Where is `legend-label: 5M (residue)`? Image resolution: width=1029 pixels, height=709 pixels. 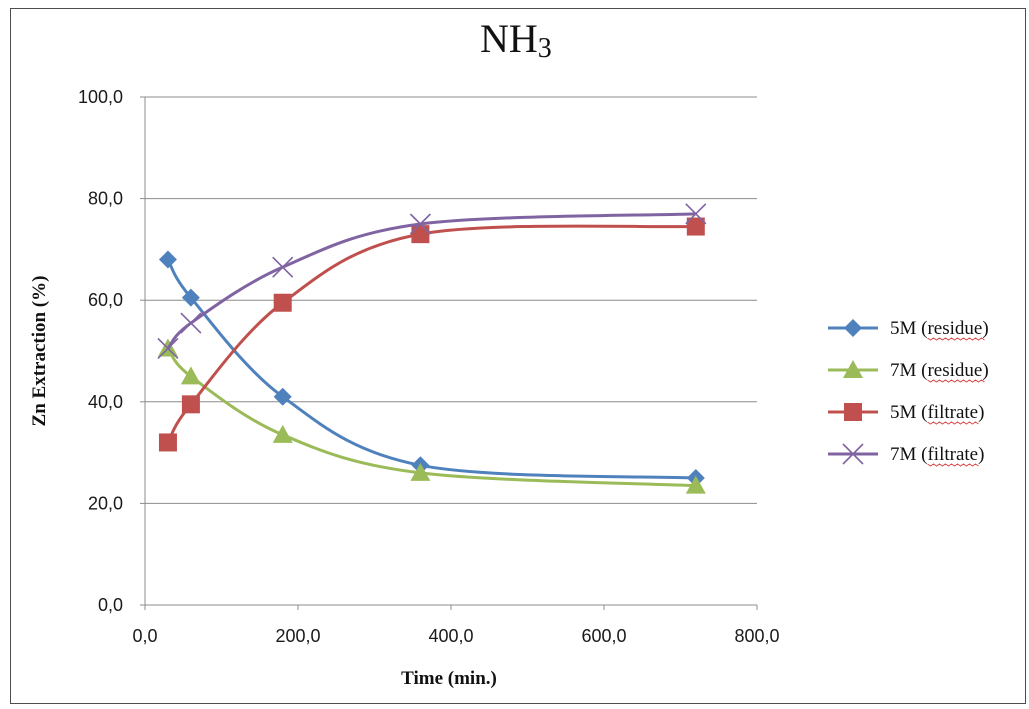 legend-label: 5M (residue) is located at coordinates (939, 328).